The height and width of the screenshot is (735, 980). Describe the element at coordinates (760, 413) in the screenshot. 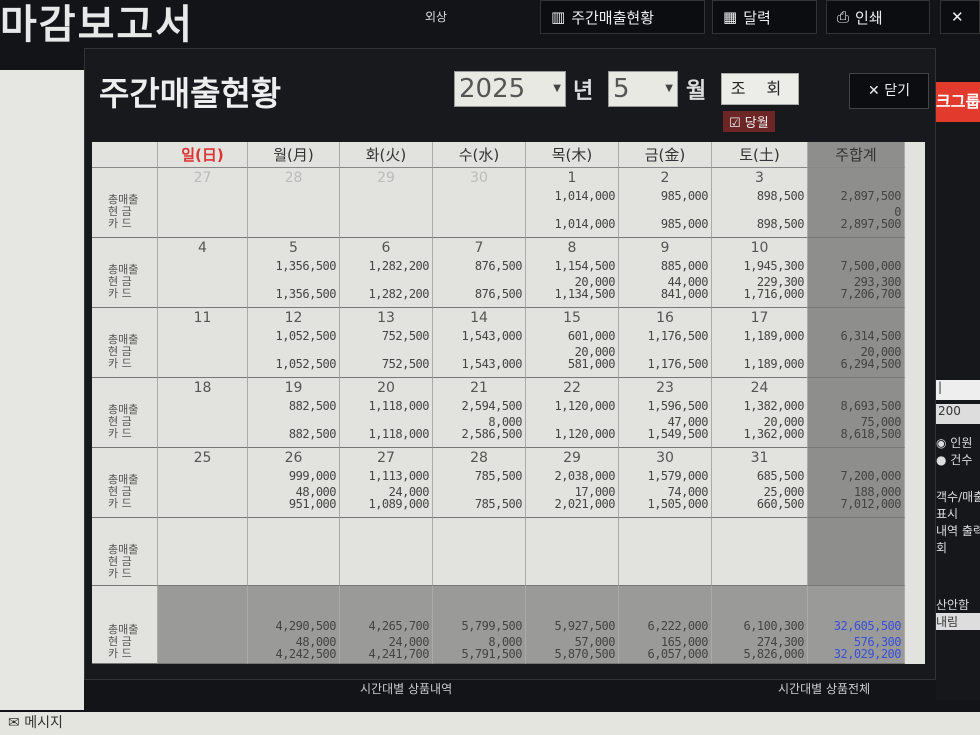

I see `day-cell: 24 1,382,000 20,000 1,362,000` at that location.